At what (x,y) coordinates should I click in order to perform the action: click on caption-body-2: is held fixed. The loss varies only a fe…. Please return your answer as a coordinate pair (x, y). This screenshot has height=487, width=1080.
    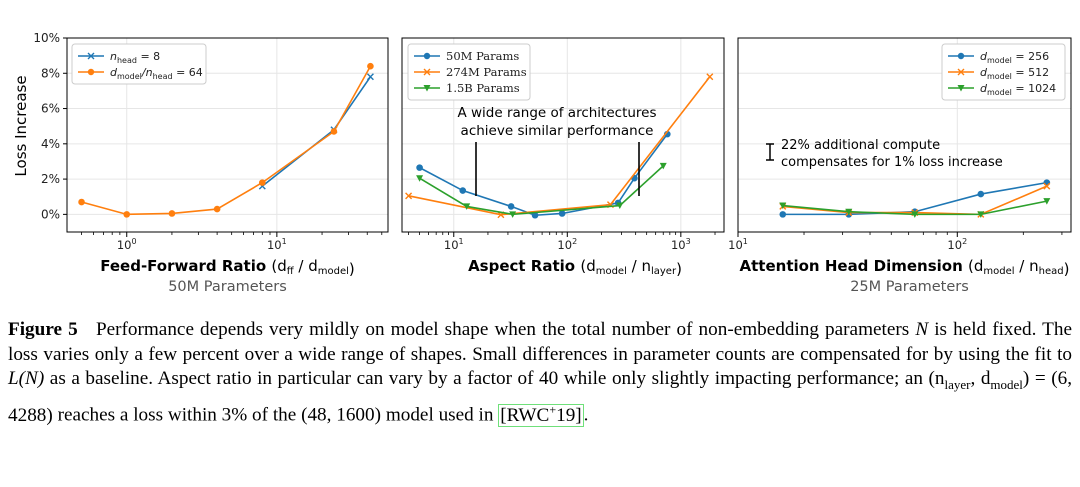
    Looking at the image, I should click on (540, 342).